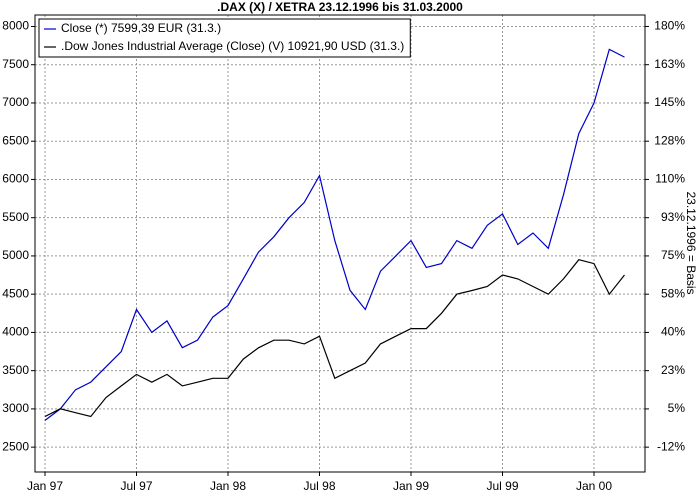 This screenshot has width=700, height=500. I want to click on y2-tick-label: 128%, so click(669, 140).